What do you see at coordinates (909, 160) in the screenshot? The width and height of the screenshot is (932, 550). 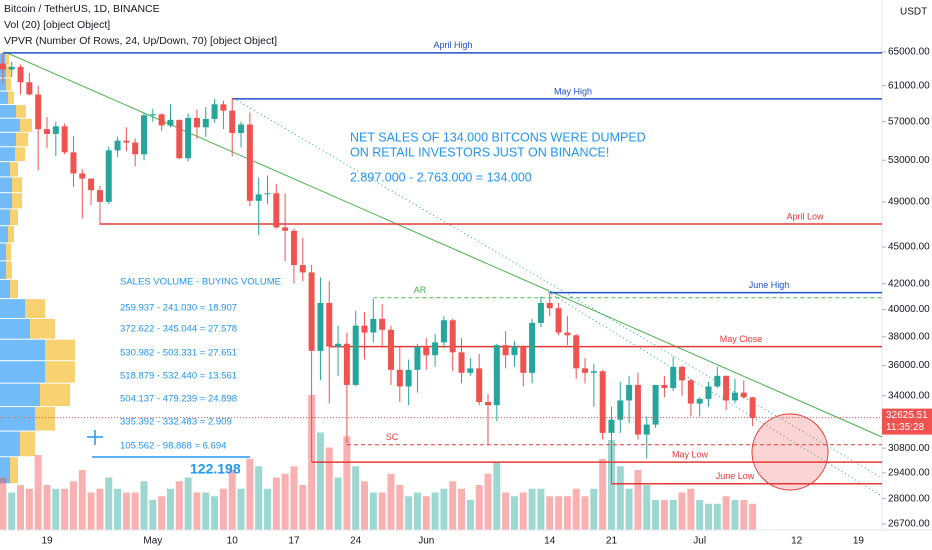 I see `y-tick-label: 53000.00` at bounding box center [909, 160].